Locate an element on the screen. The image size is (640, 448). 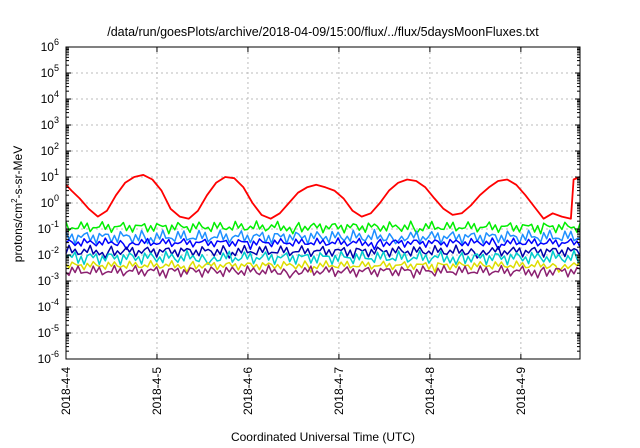
x-tick-label: 2018-4-9 is located at coordinates (521, 391).